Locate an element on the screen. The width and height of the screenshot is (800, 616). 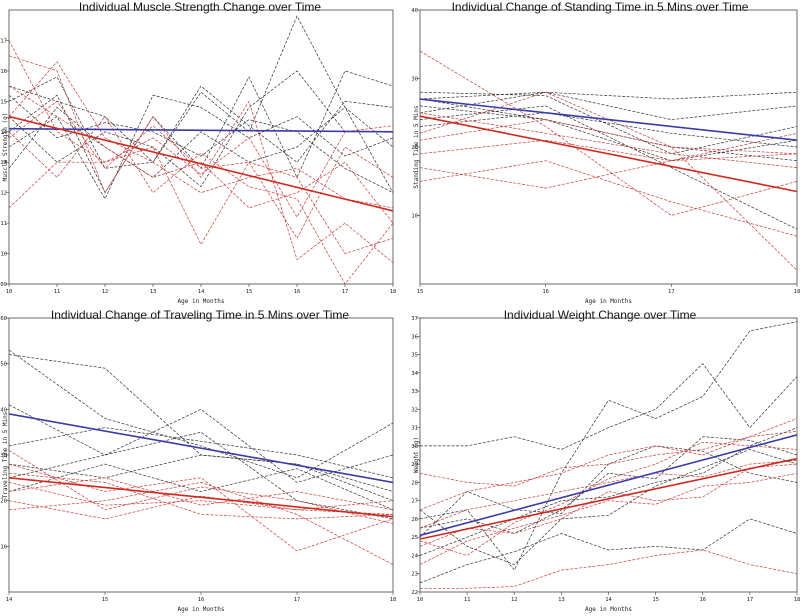
y-tick-label: 31 is located at coordinates (414, 429).